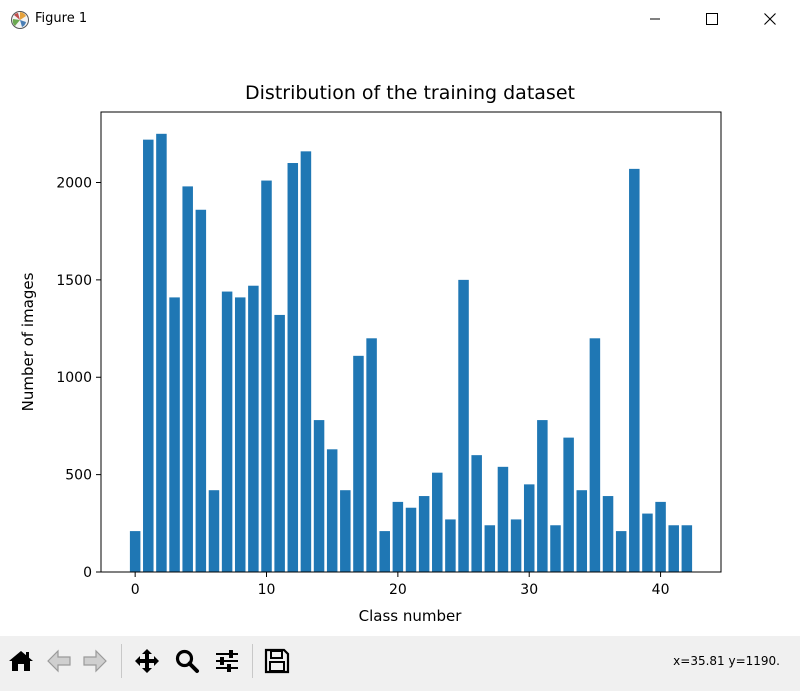  I want to click on forward-arrow-icon, so click(95, 661).